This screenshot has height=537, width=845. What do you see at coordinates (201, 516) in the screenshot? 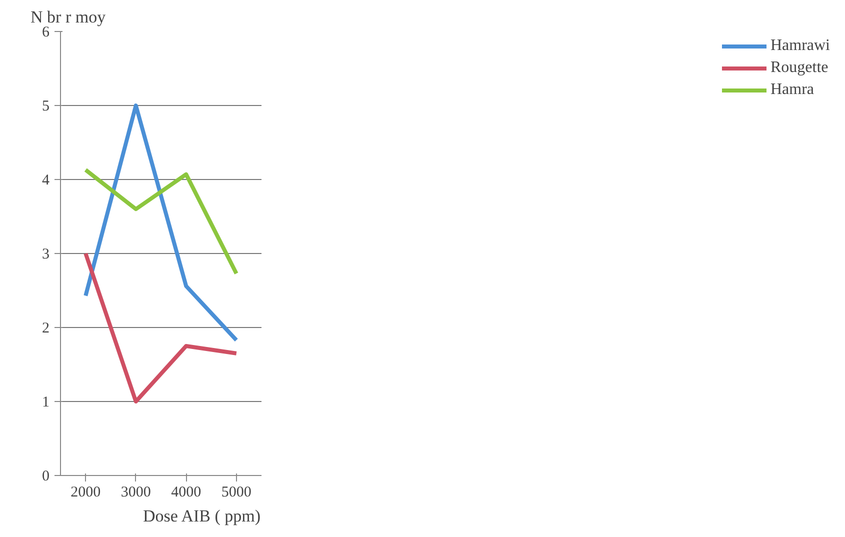
I see `x-axis-title: Dose AIB ( ppm)` at bounding box center [201, 516].